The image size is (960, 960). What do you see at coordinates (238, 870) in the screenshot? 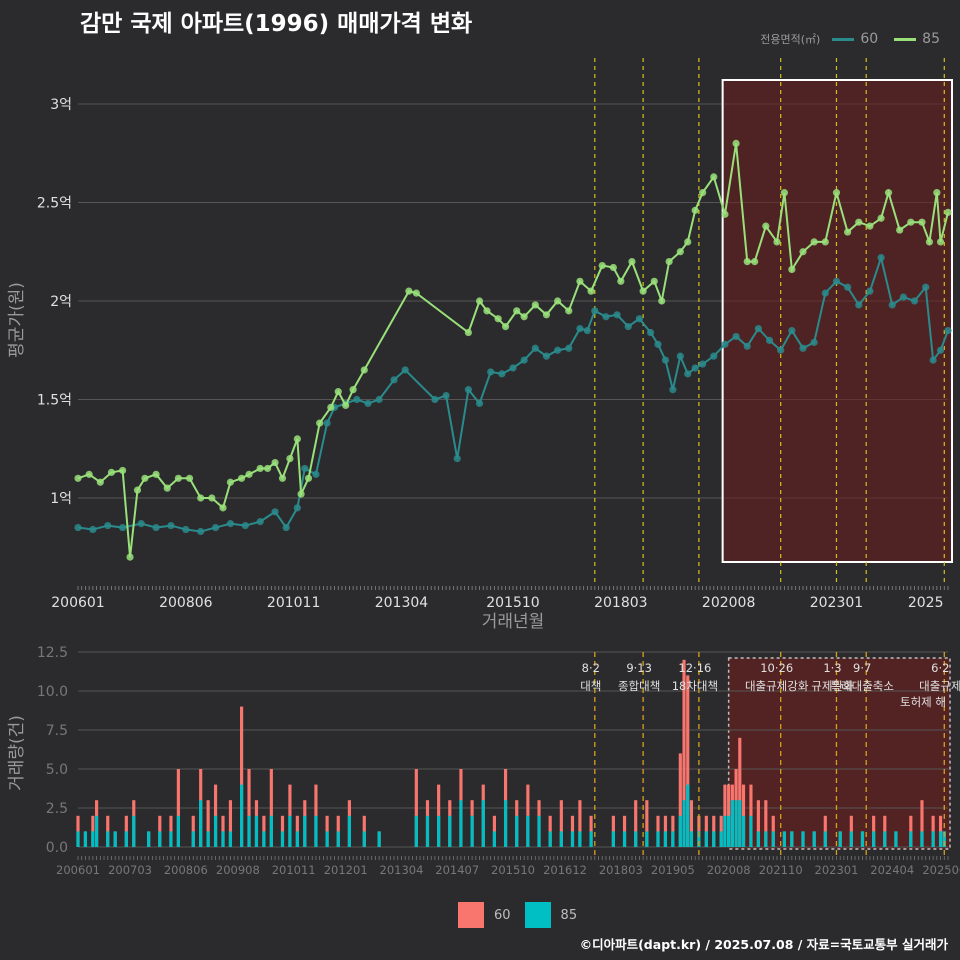
I see `bar-x-tick-label: 200908` at bounding box center [238, 870].